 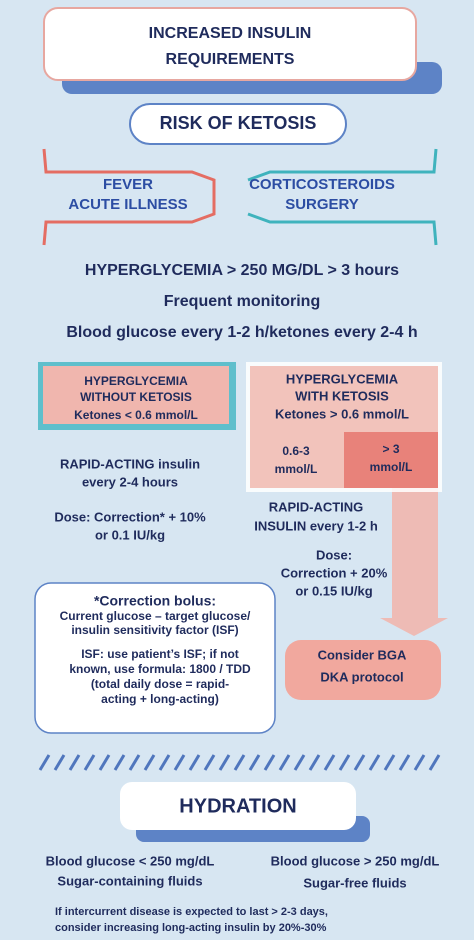 I want to click on hydration-rule: Blood glucose < 250 mg/dL, so click(x=130, y=860).